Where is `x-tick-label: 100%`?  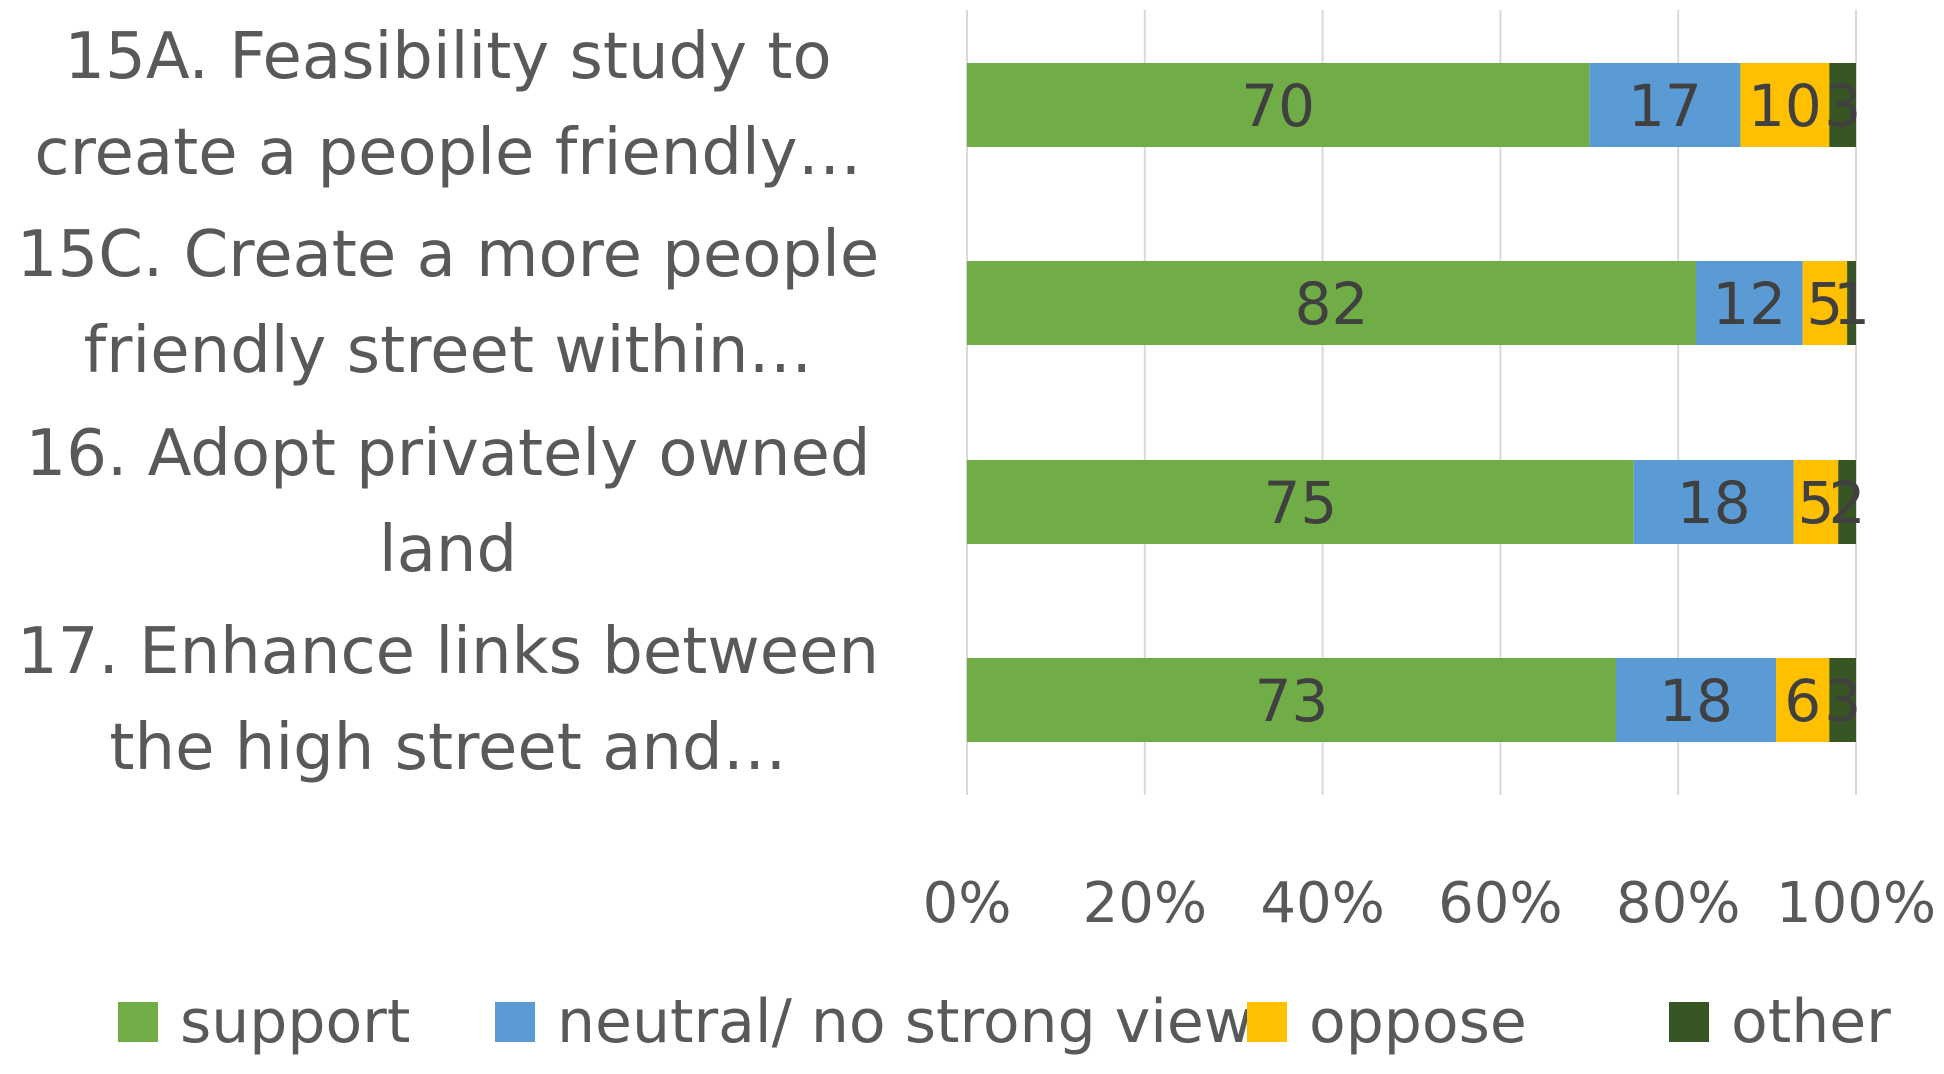
x-tick-label: 100% is located at coordinates (1856, 903).